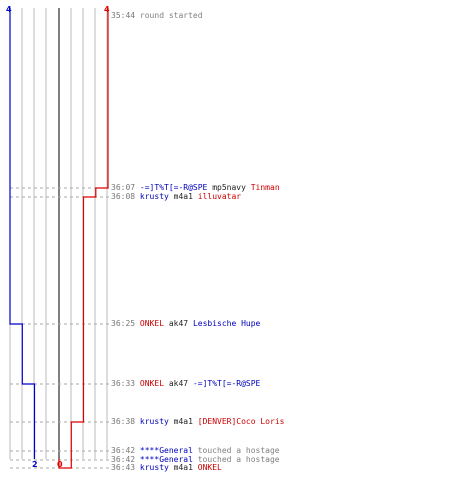 This screenshot has width=450, height=500. I want to click on event-time: 35:44, so click(123, 15).